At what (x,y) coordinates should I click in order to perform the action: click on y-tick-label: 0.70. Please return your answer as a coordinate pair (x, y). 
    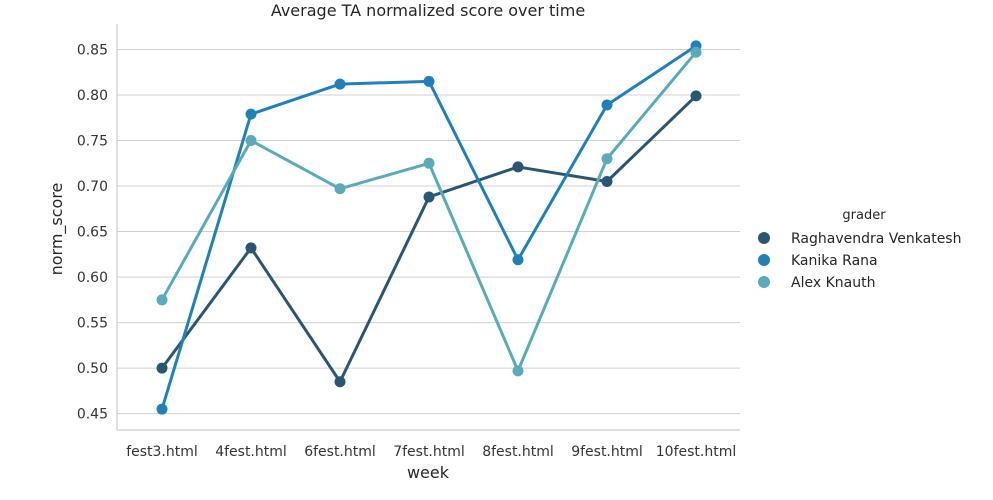
    Looking at the image, I should click on (92, 187).